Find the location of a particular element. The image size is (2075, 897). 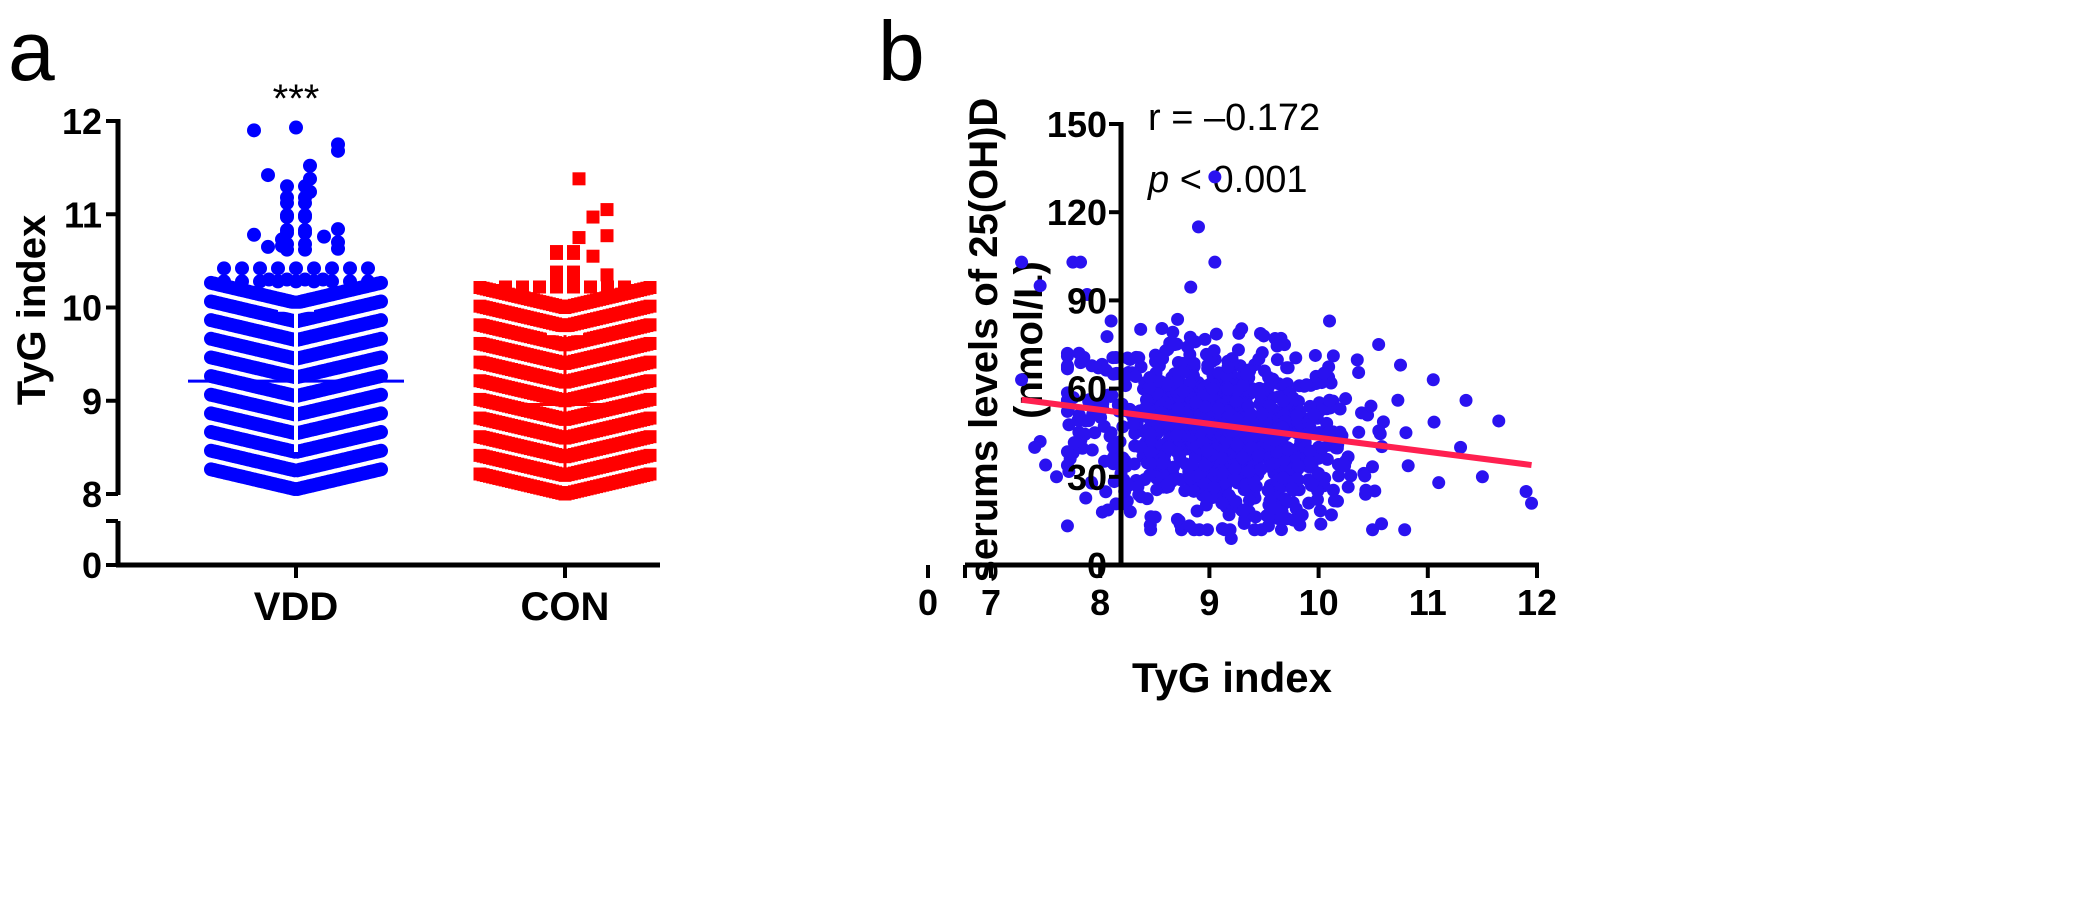

panel-label-a: a is located at coordinates (31, 51).